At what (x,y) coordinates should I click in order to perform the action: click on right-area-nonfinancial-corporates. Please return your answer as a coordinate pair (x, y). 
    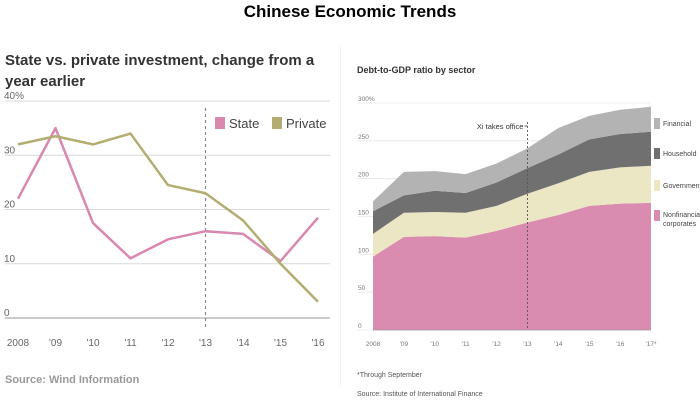
    Looking at the image, I should click on (512, 266).